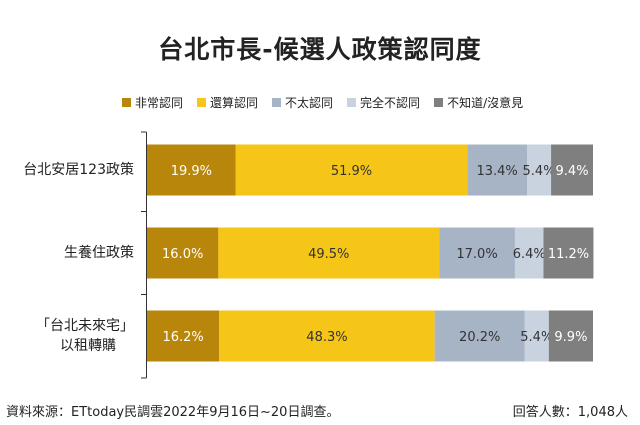 The image size is (640, 425). I want to click on category-label-line: 台北安居123政策, so click(78, 170).